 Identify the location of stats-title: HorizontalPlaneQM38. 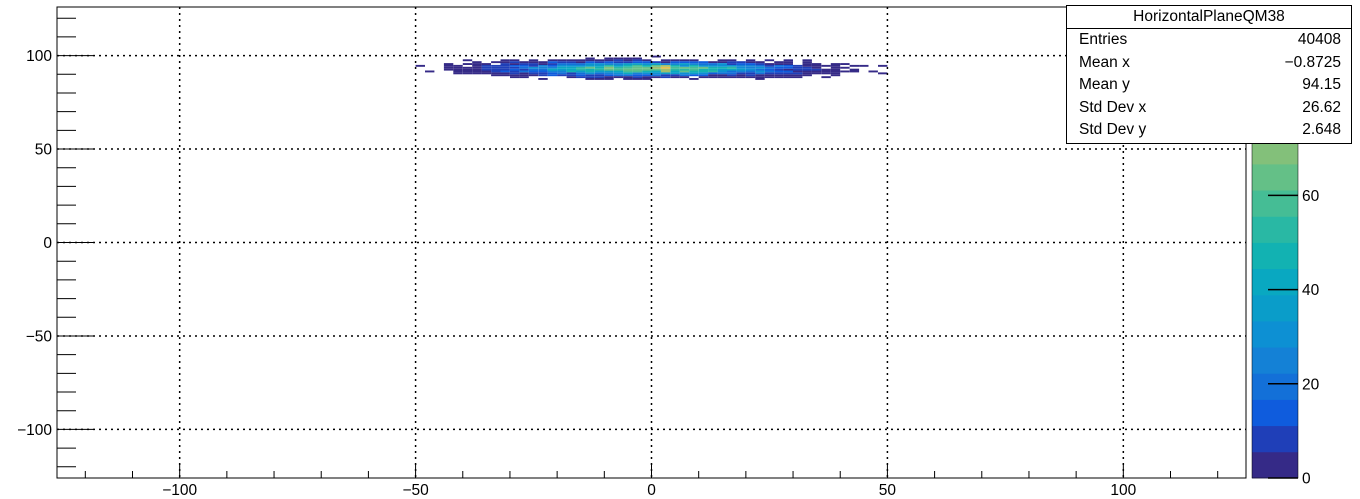
(1209, 17).